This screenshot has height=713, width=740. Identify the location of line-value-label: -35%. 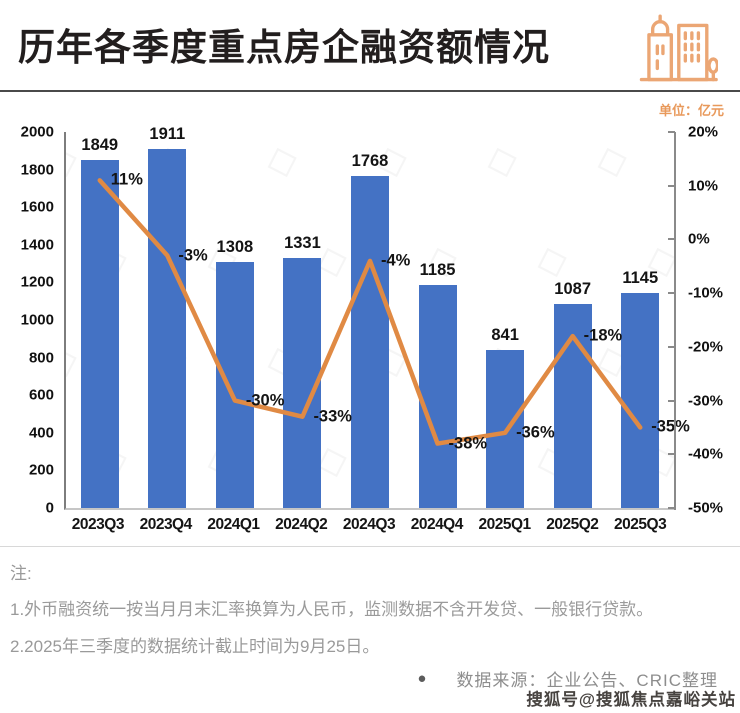
(670, 426).